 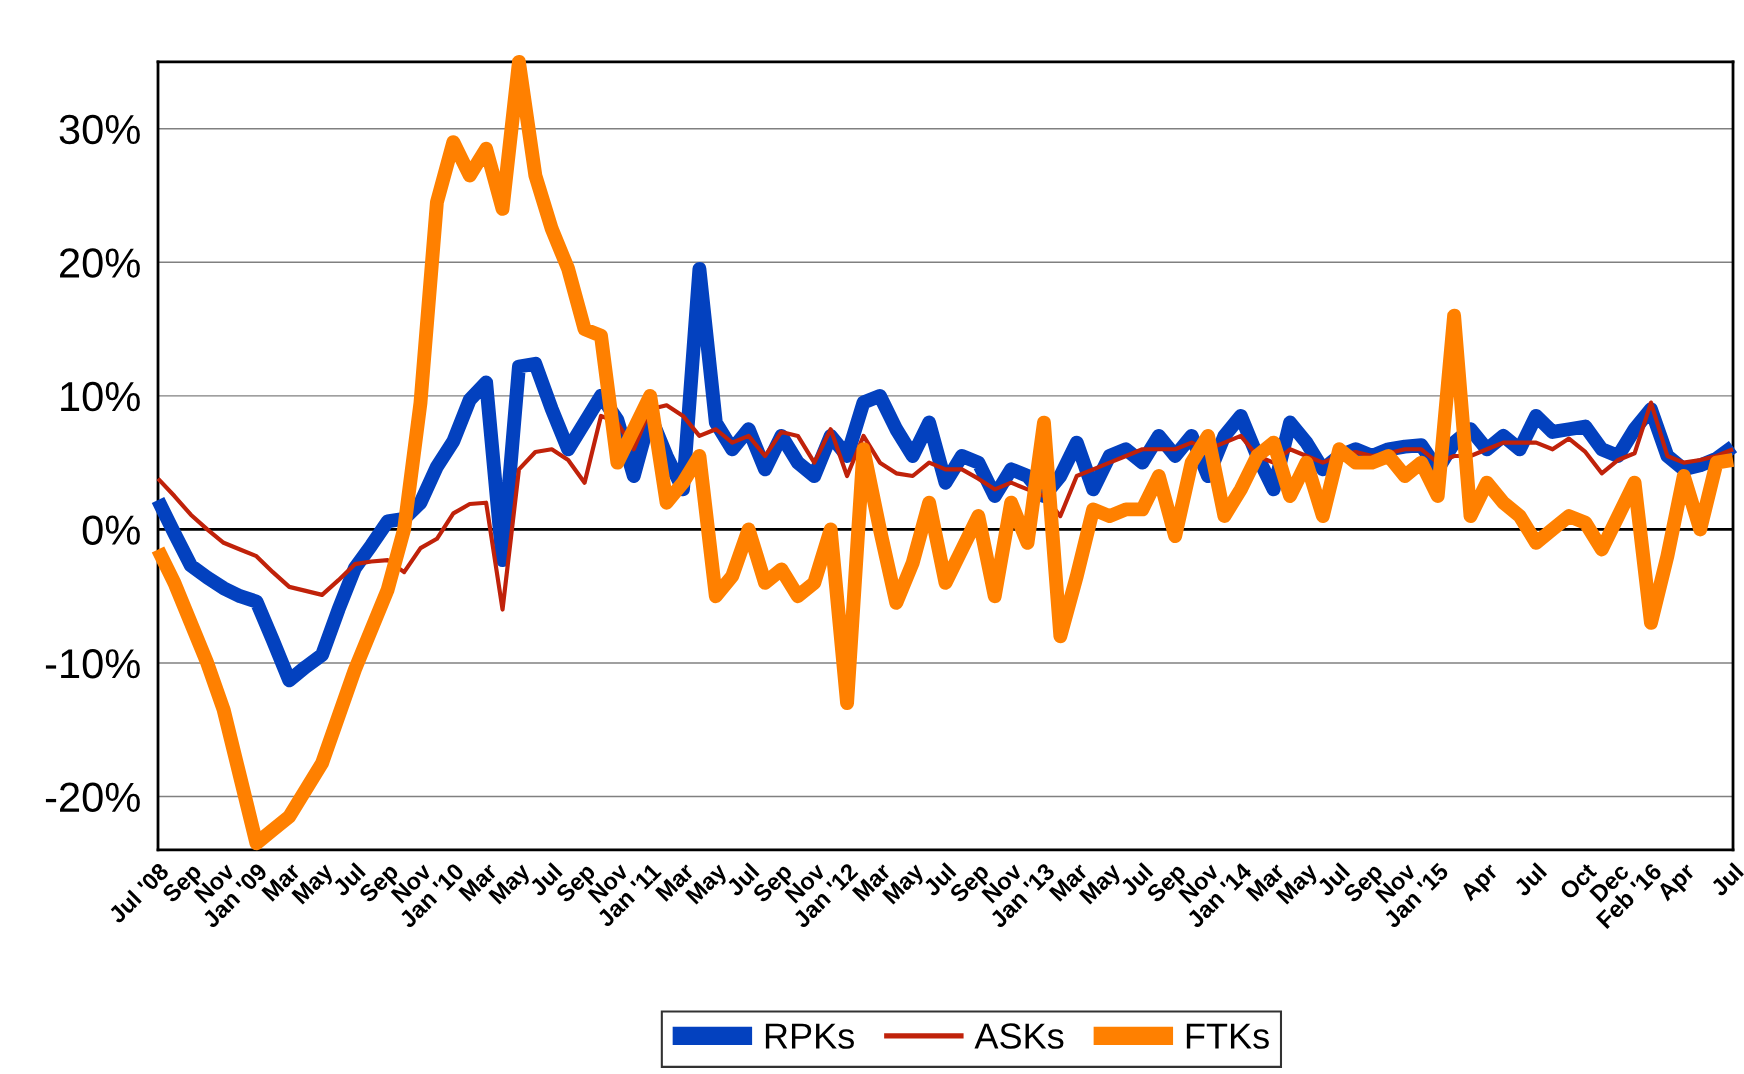 What do you see at coordinates (111, 530) in the screenshot?
I see `y-tick-label: 0%` at bounding box center [111, 530].